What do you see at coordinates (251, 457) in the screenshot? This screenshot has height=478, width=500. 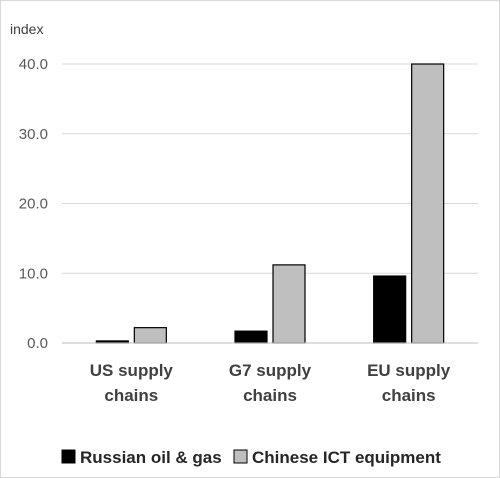 I see `legend: Russian oil & gas Chinese ICT equipment` at bounding box center [251, 457].